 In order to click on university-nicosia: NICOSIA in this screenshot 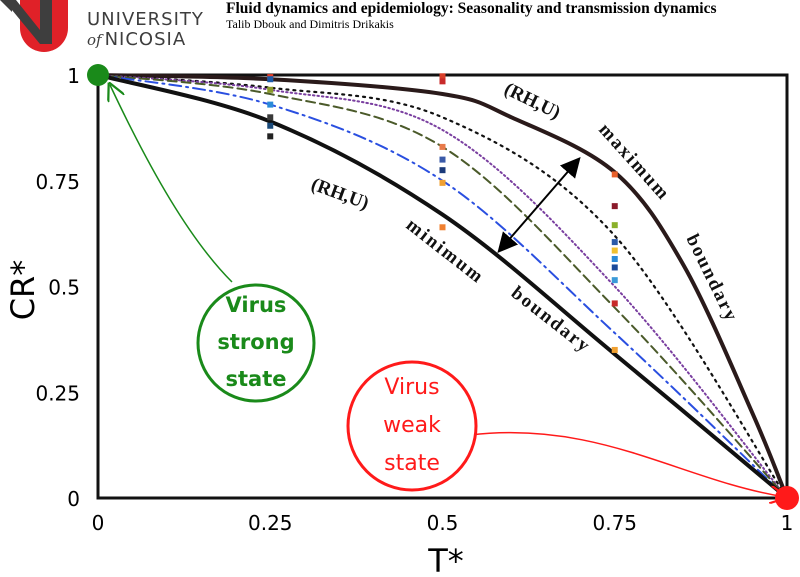, I will do `click(145, 39)`.